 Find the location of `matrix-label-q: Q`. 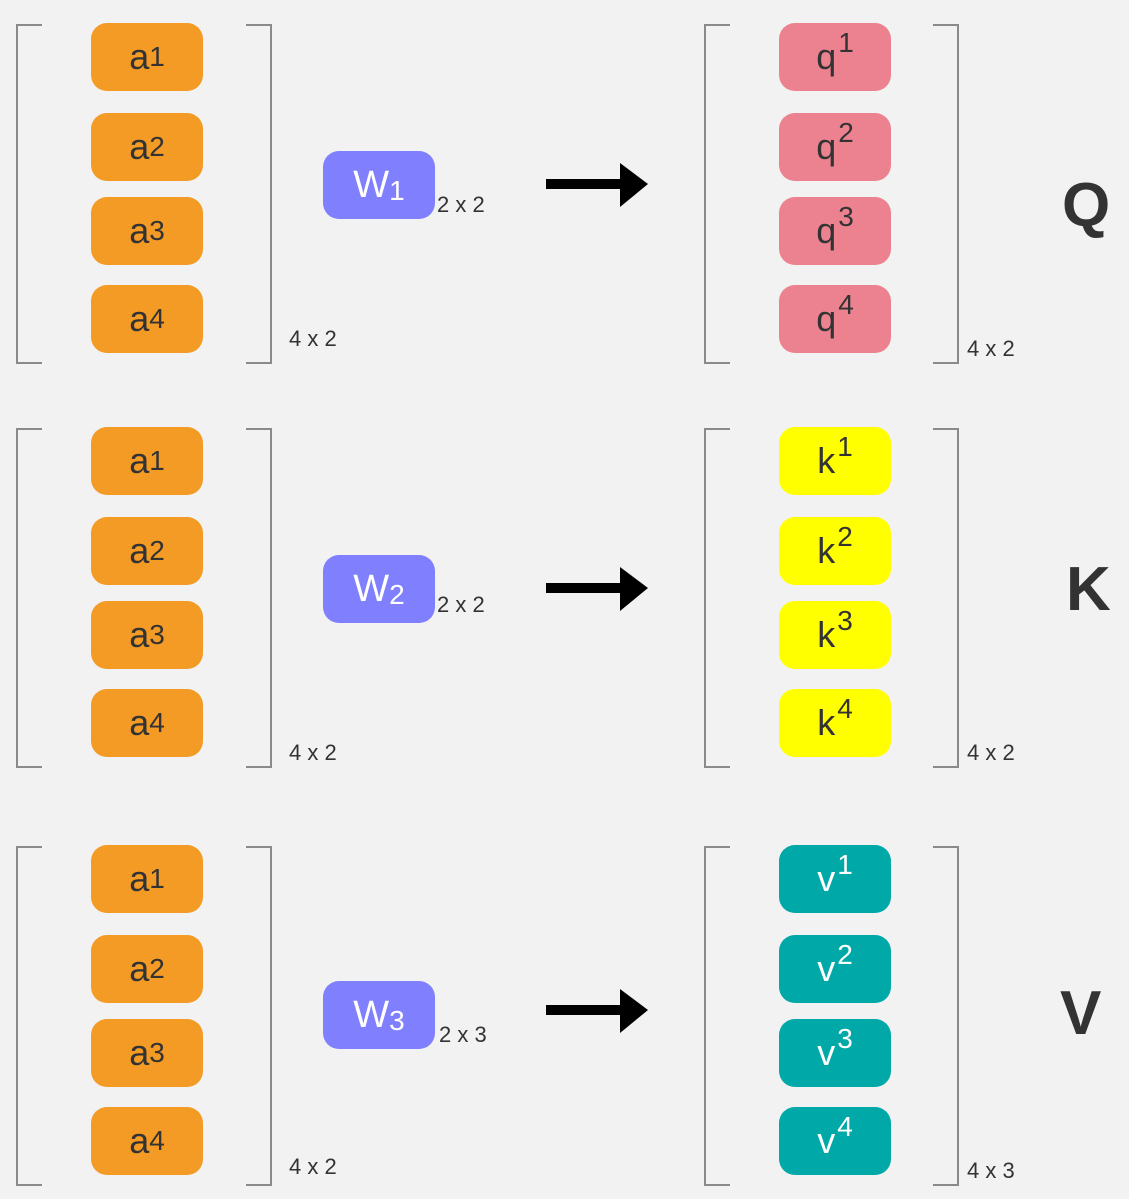

matrix-label-q: Q is located at coordinates (1086, 205).